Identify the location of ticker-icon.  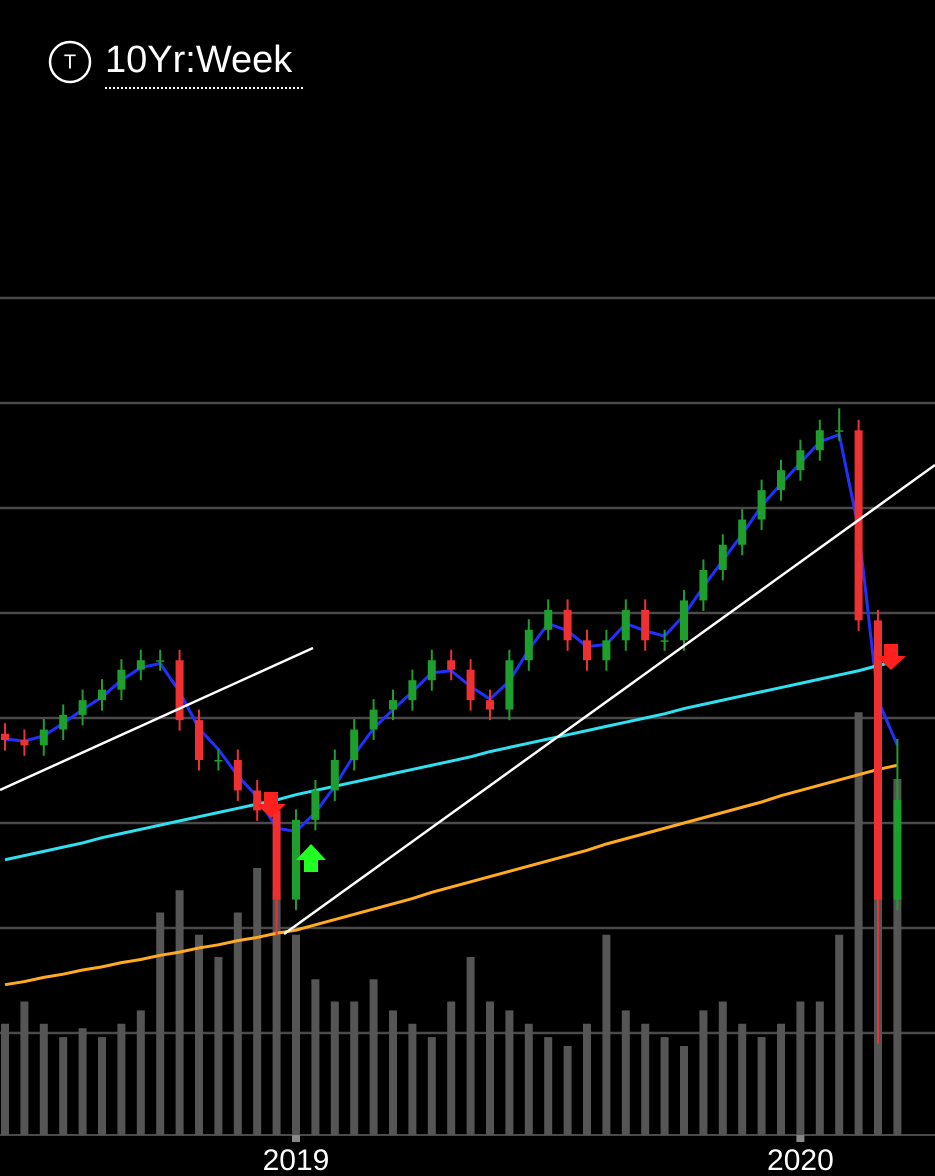
(70, 62).